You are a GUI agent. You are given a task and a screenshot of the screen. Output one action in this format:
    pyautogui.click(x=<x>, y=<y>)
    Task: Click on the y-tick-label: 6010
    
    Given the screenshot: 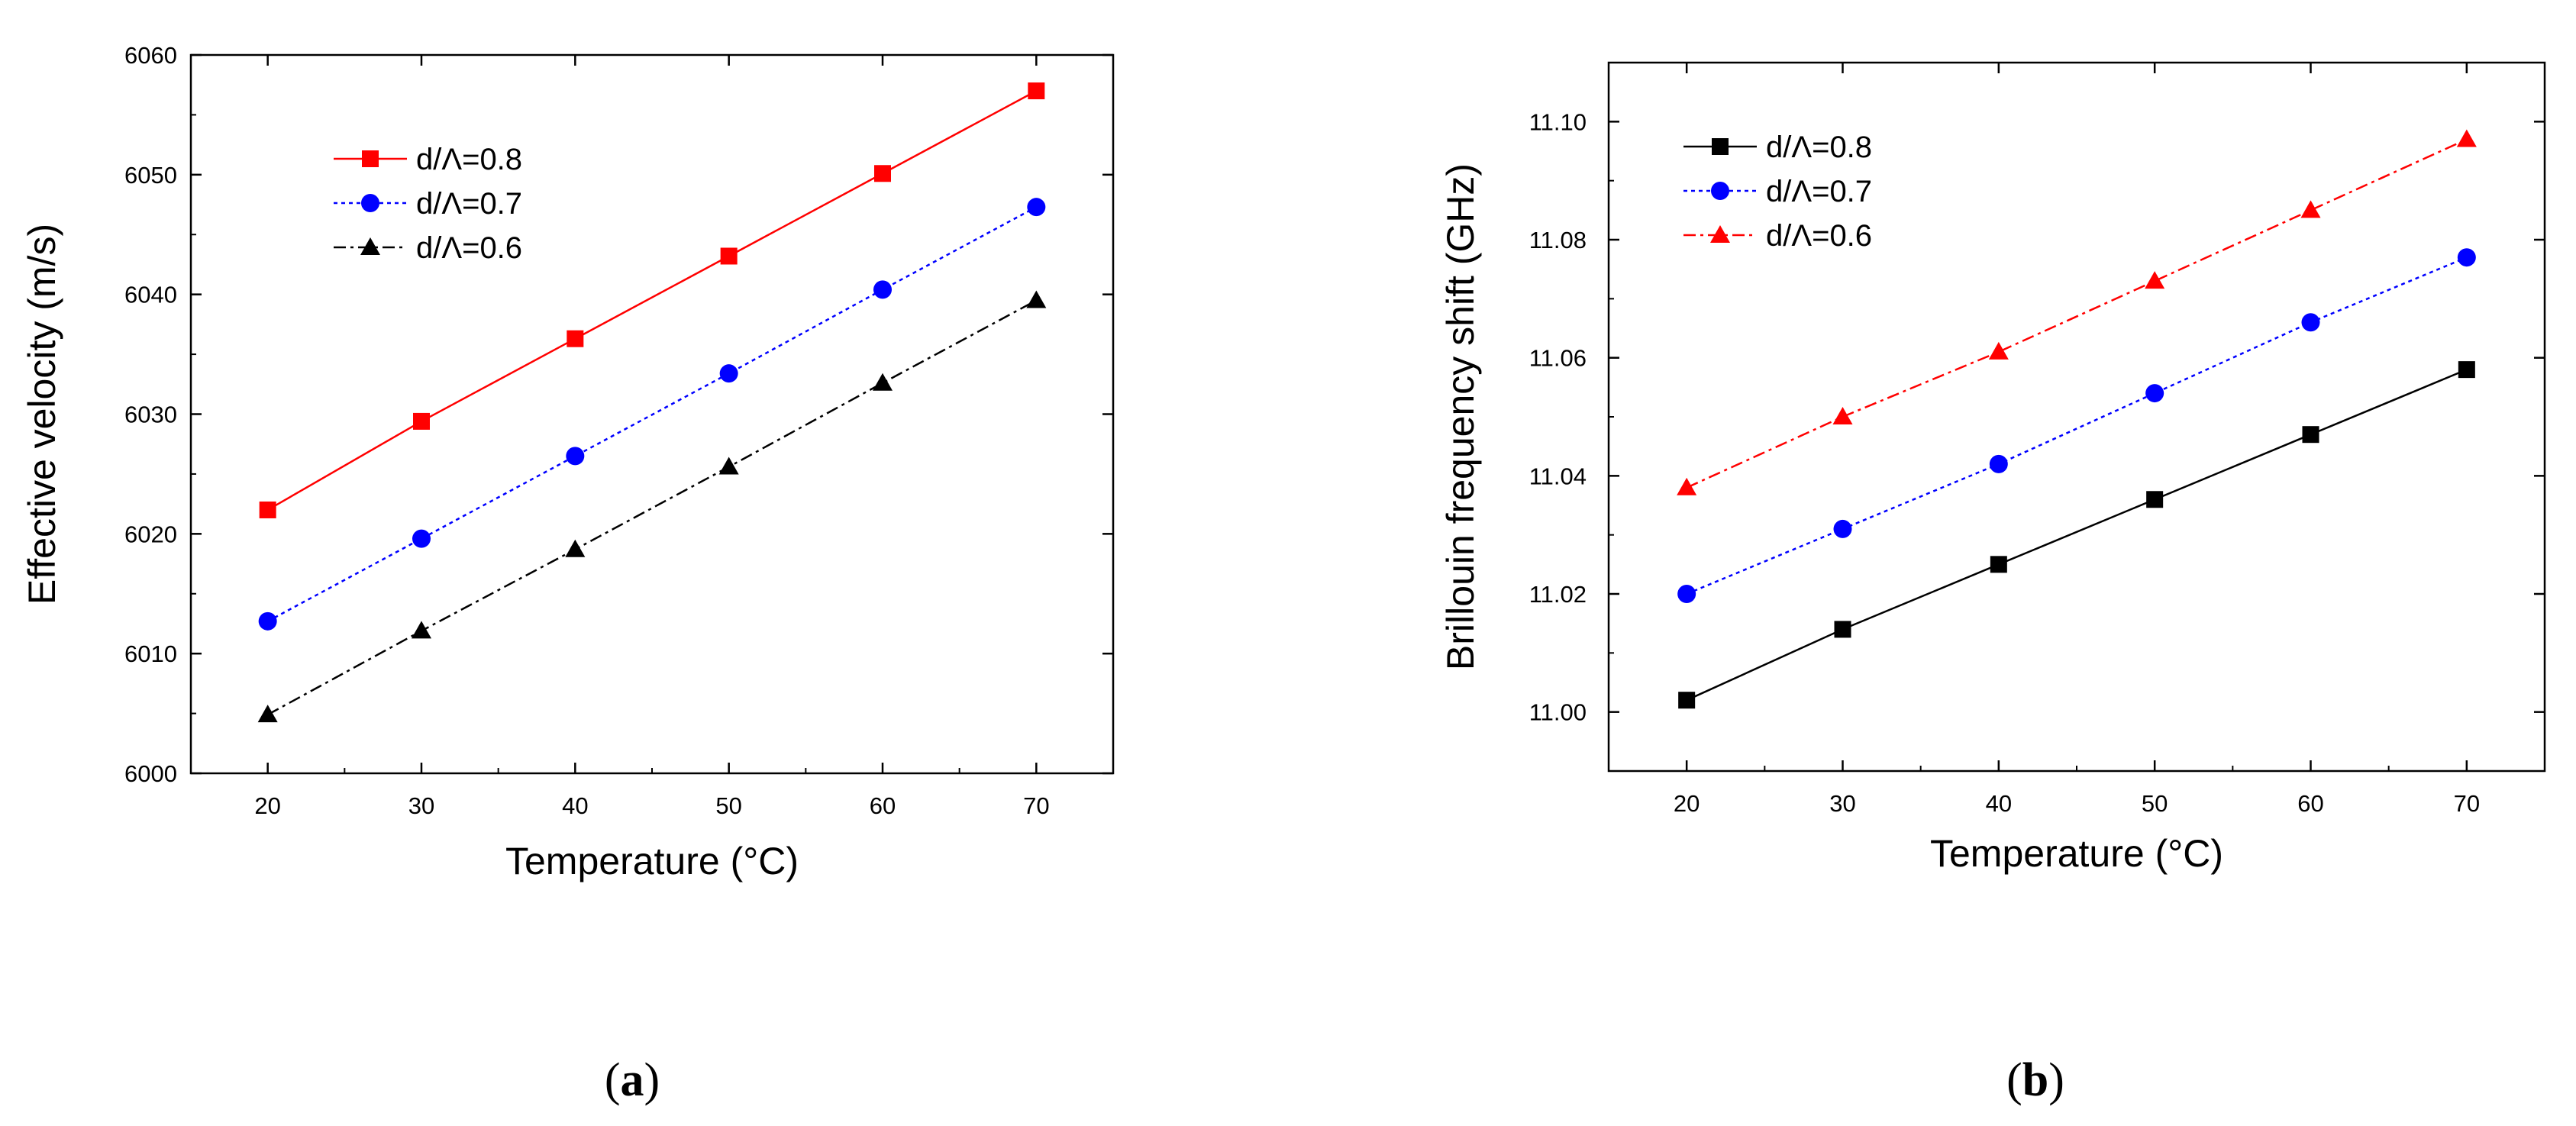 What is the action you would take?
    pyautogui.click(x=150, y=653)
    